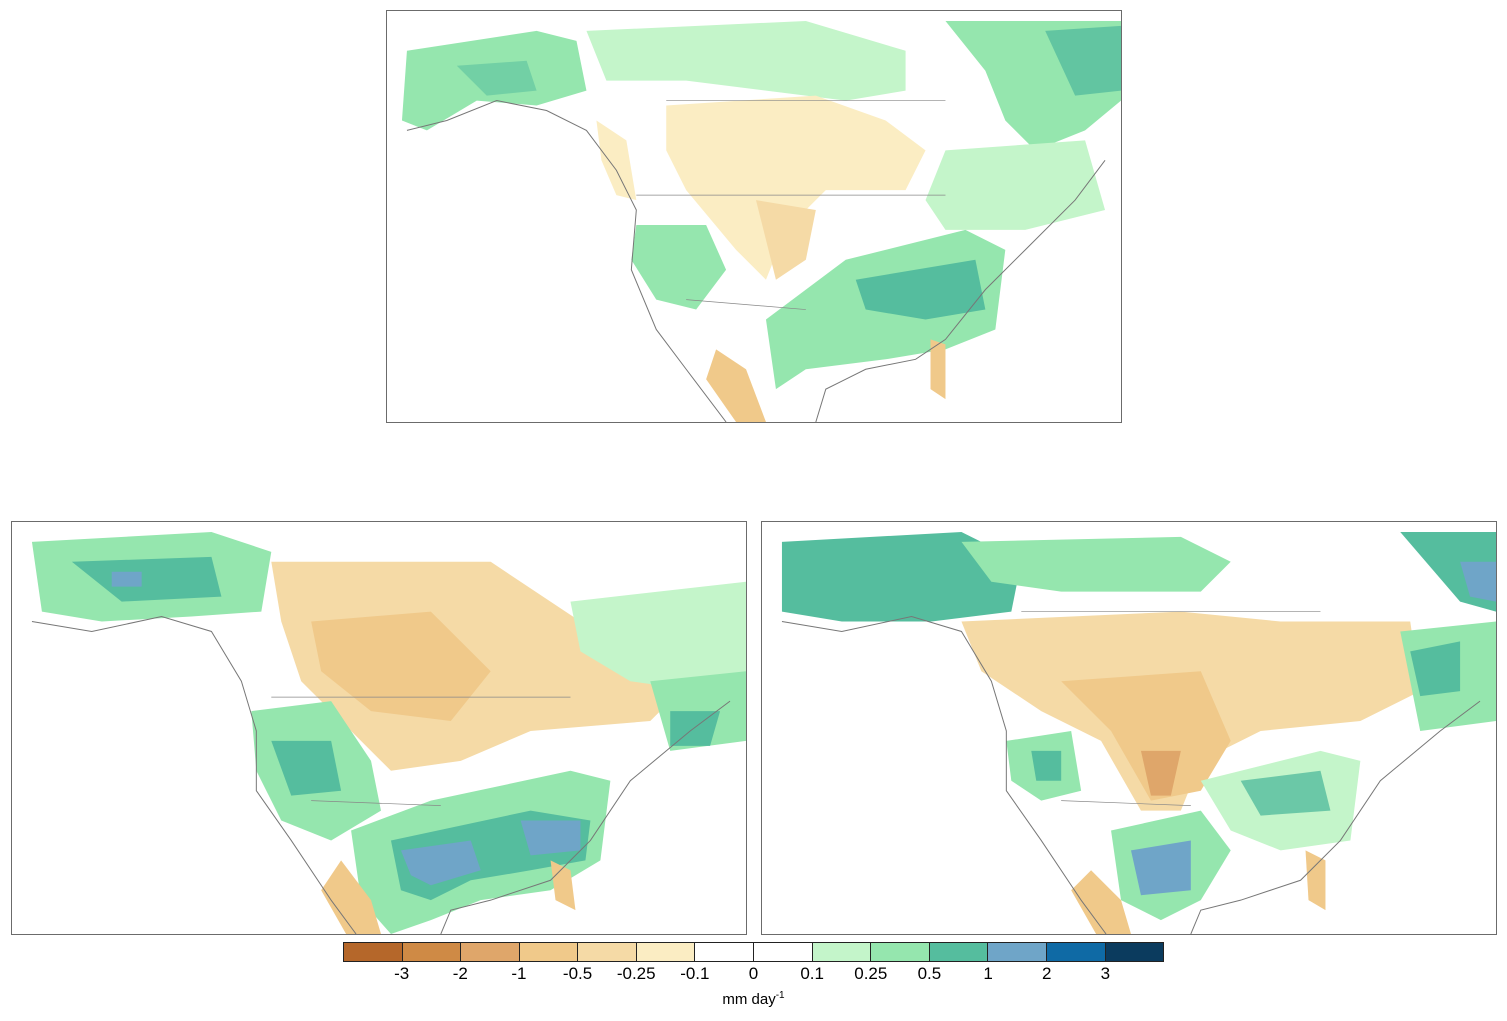 This screenshot has width=1507, height=1021. What do you see at coordinates (519, 973) in the screenshot?
I see `colorbar-tick-label: -1` at bounding box center [519, 973].